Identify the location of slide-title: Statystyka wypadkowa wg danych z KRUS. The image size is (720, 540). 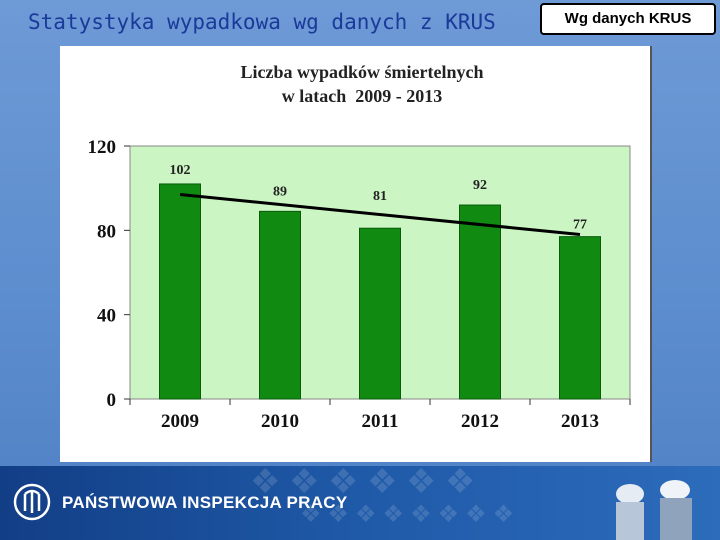
(262, 22).